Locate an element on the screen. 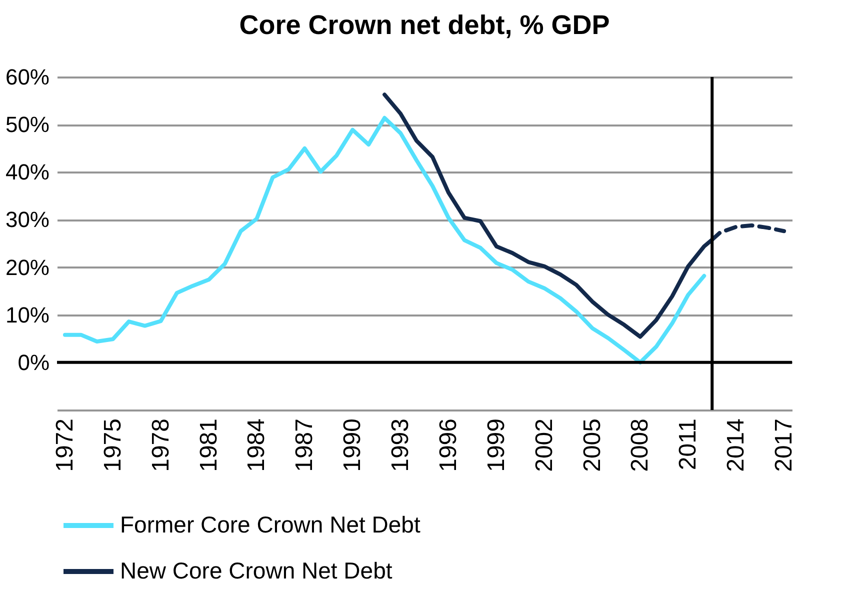  x-tick-label: 2005 is located at coordinates (592, 445).